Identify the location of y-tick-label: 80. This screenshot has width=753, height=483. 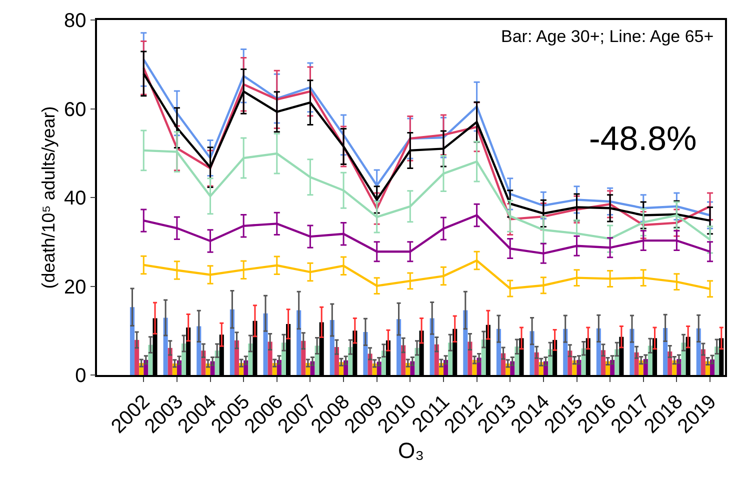
(75, 21).